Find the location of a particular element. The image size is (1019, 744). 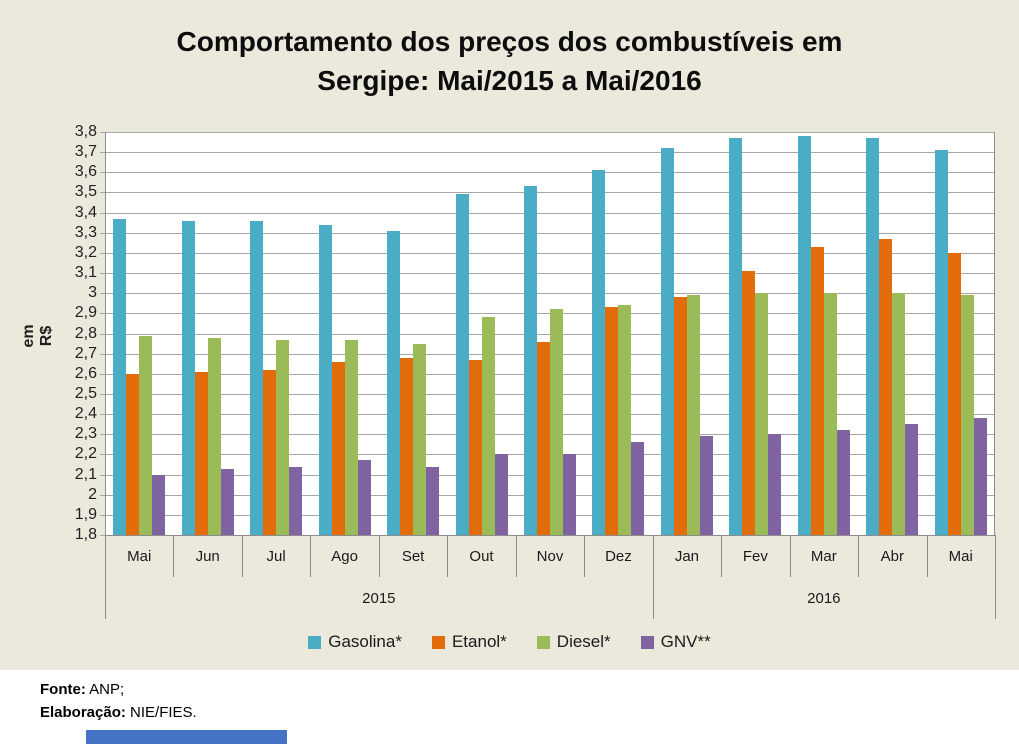

y-tick-label: 3,5 is located at coordinates (85, 192).